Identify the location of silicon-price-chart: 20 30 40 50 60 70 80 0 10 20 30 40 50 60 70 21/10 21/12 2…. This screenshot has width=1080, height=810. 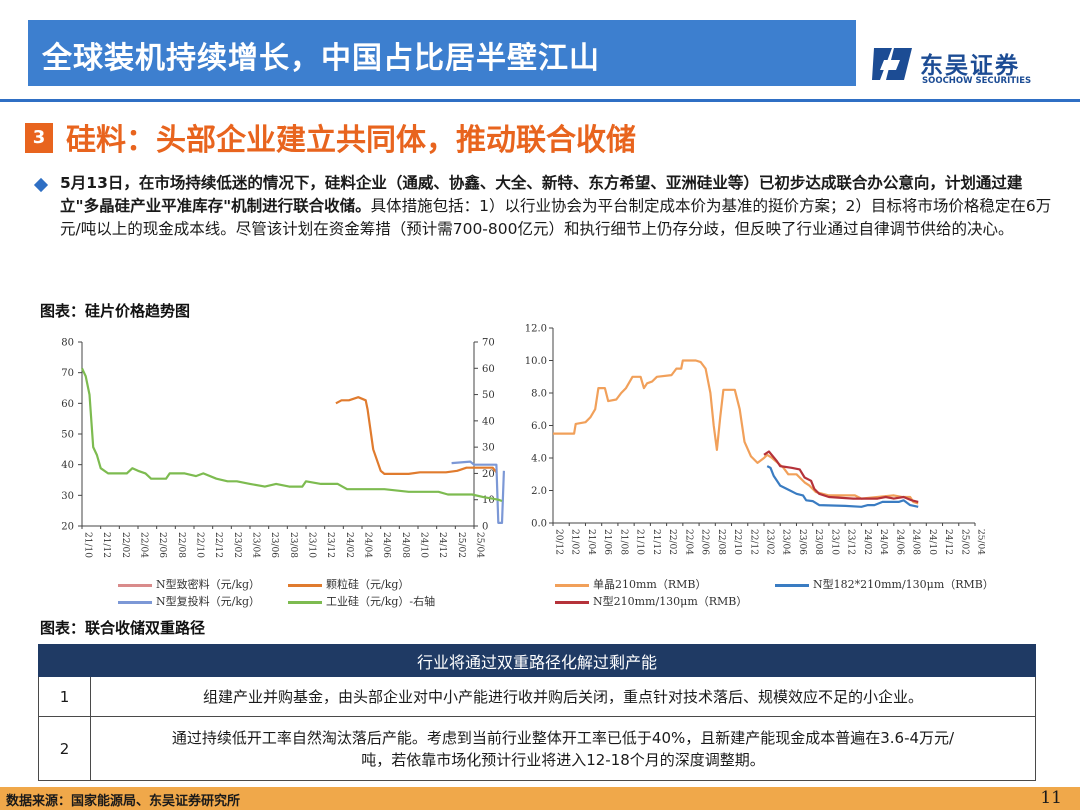
(283, 448).